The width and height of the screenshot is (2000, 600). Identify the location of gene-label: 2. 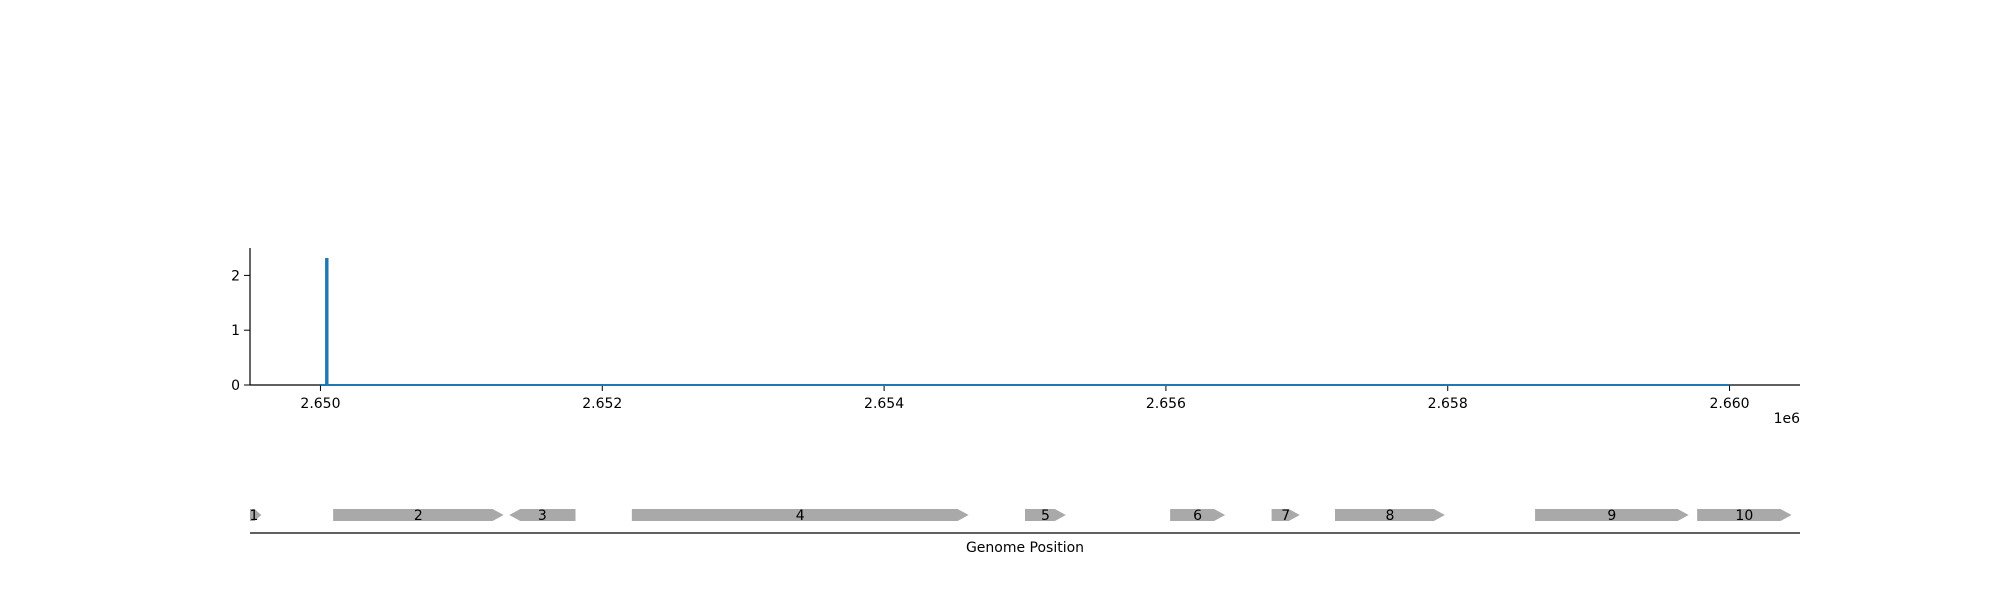
(418, 516).